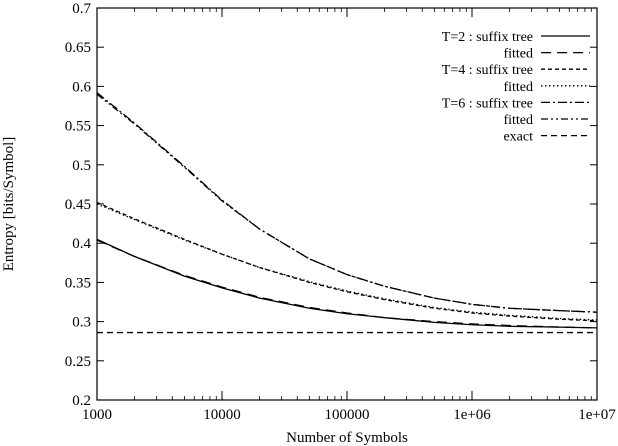 Image resolution: width=618 pixels, height=446 pixels. What do you see at coordinates (81, 9) in the screenshot?
I see `y-tick-label: 0.7` at bounding box center [81, 9].